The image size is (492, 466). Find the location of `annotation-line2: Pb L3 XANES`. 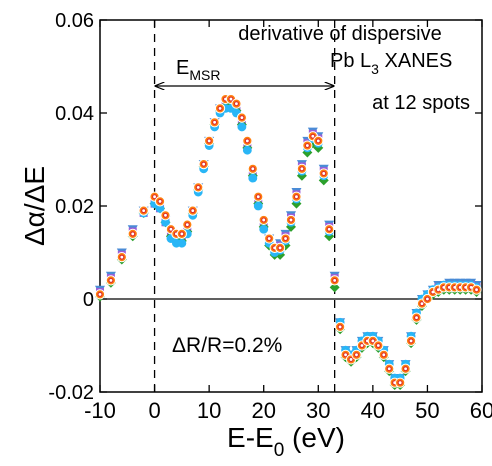

annotation-line2: Pb L3 XANES is located at coordinates (391, 63).